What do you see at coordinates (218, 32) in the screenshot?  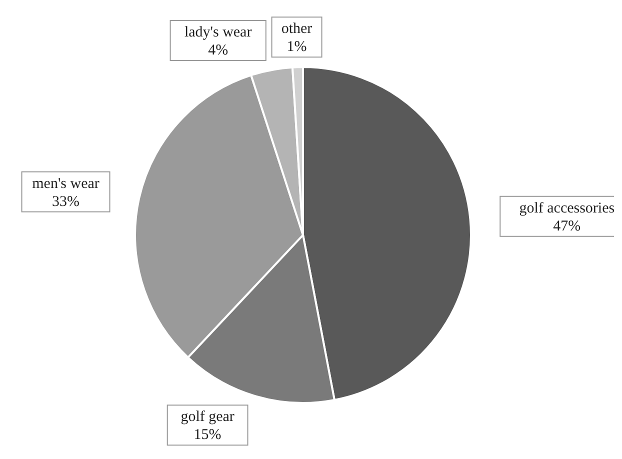 I see `slice-label: lady's wear` at bounding box center [218, 32].